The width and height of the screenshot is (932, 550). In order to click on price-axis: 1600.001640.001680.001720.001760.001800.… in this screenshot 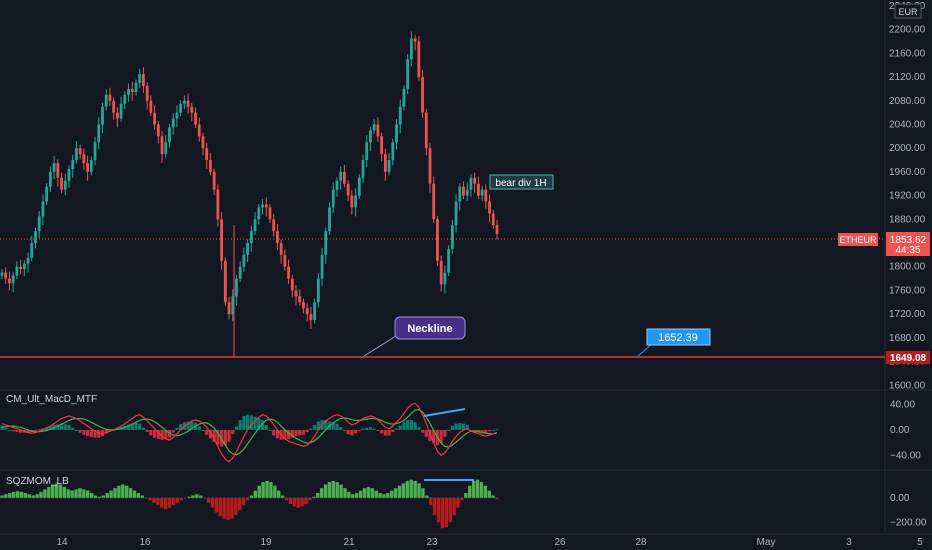, I will do `click(907, 196)`.